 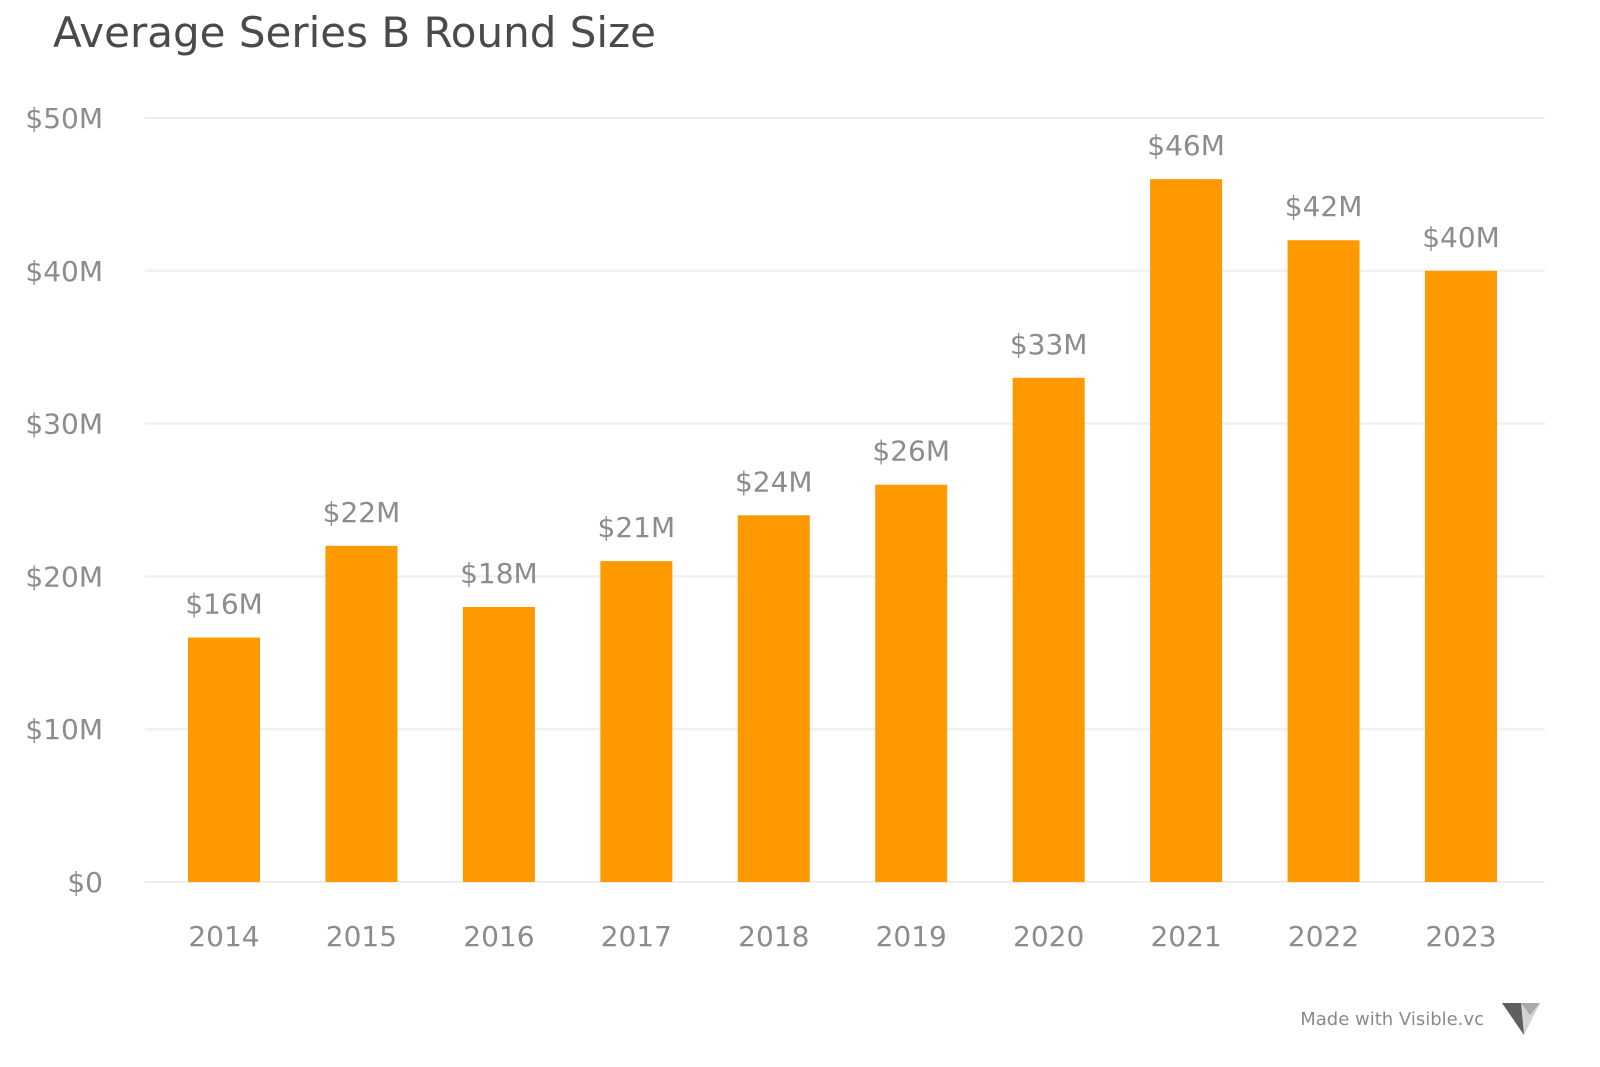 I want to click on data-label-2020: $33M, so click(x=1049, y=344).